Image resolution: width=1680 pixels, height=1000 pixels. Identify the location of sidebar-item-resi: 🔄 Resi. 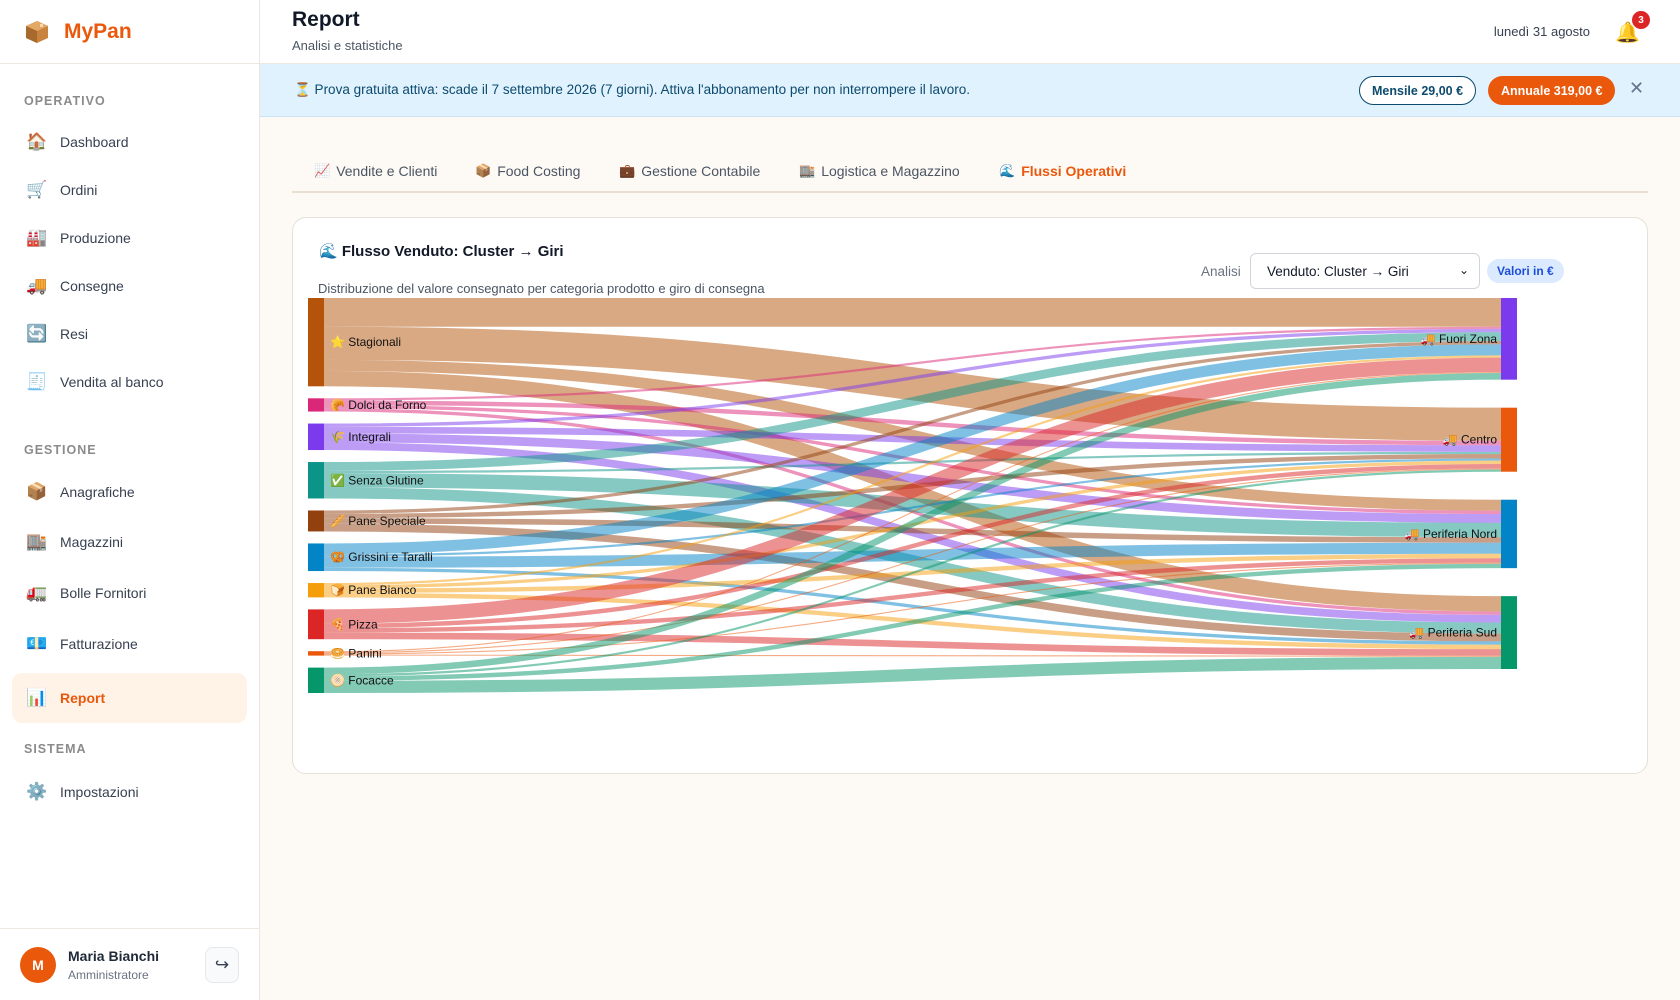
(129, 334).